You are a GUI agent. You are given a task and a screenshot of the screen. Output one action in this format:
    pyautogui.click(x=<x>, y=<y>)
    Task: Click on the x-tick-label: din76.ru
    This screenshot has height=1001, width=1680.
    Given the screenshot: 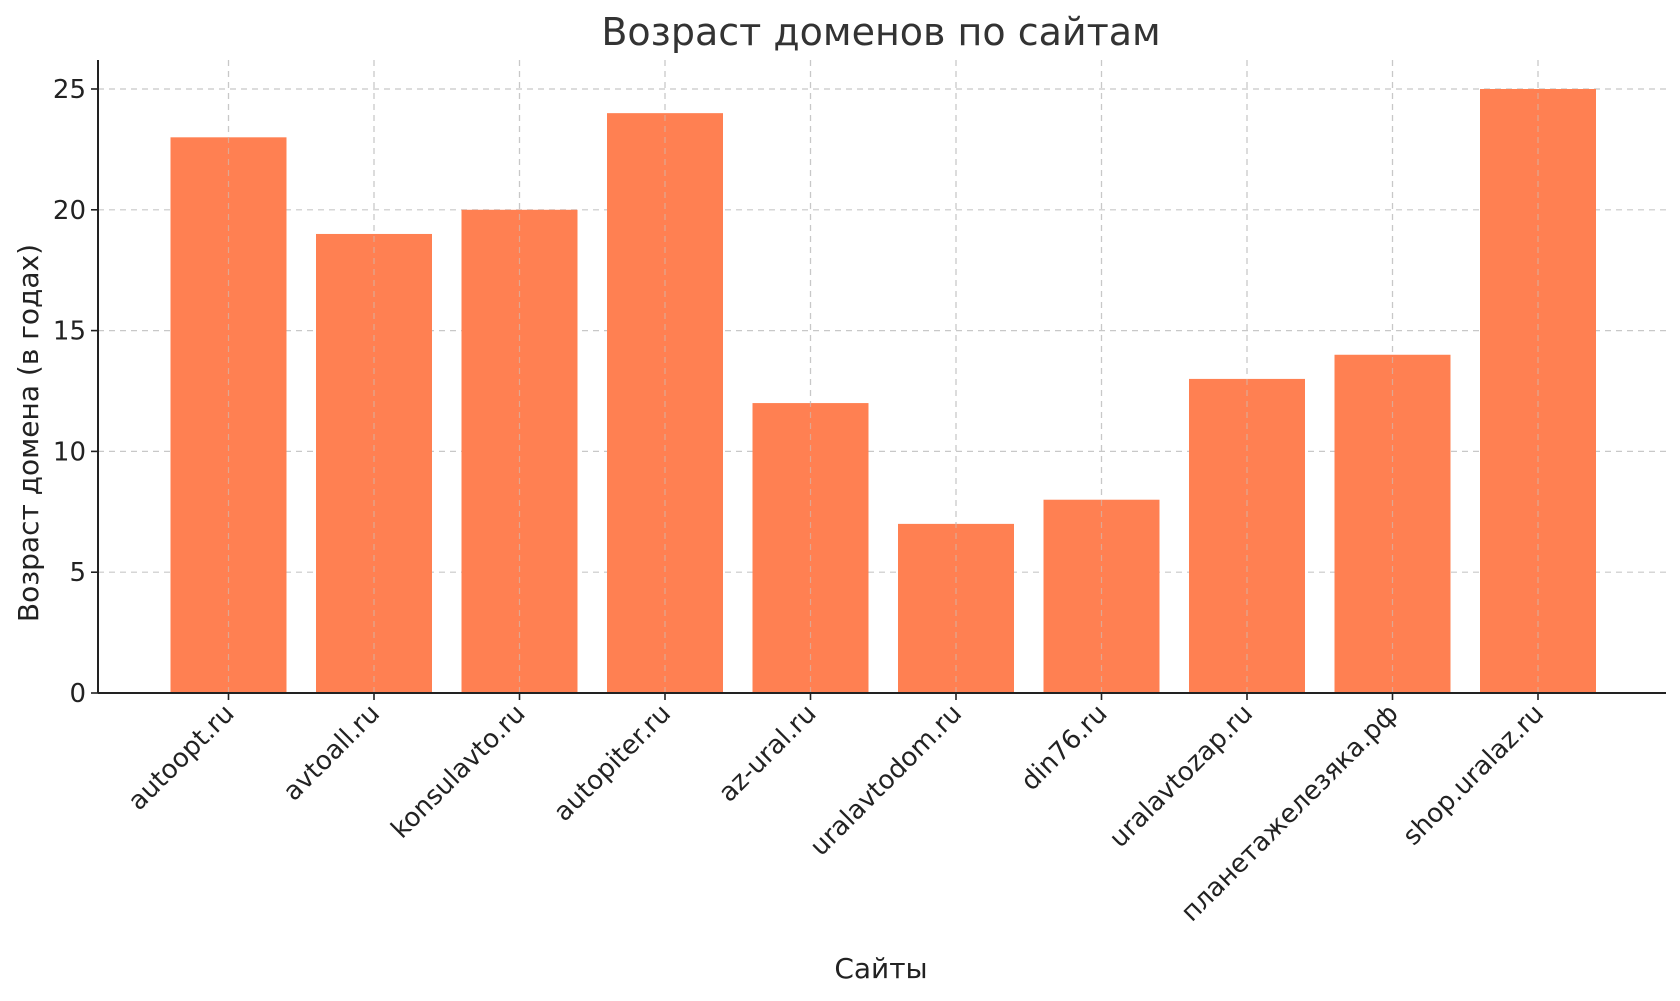 What is the action you would take?
    pyautogui.click(x=1064, y=748)
    